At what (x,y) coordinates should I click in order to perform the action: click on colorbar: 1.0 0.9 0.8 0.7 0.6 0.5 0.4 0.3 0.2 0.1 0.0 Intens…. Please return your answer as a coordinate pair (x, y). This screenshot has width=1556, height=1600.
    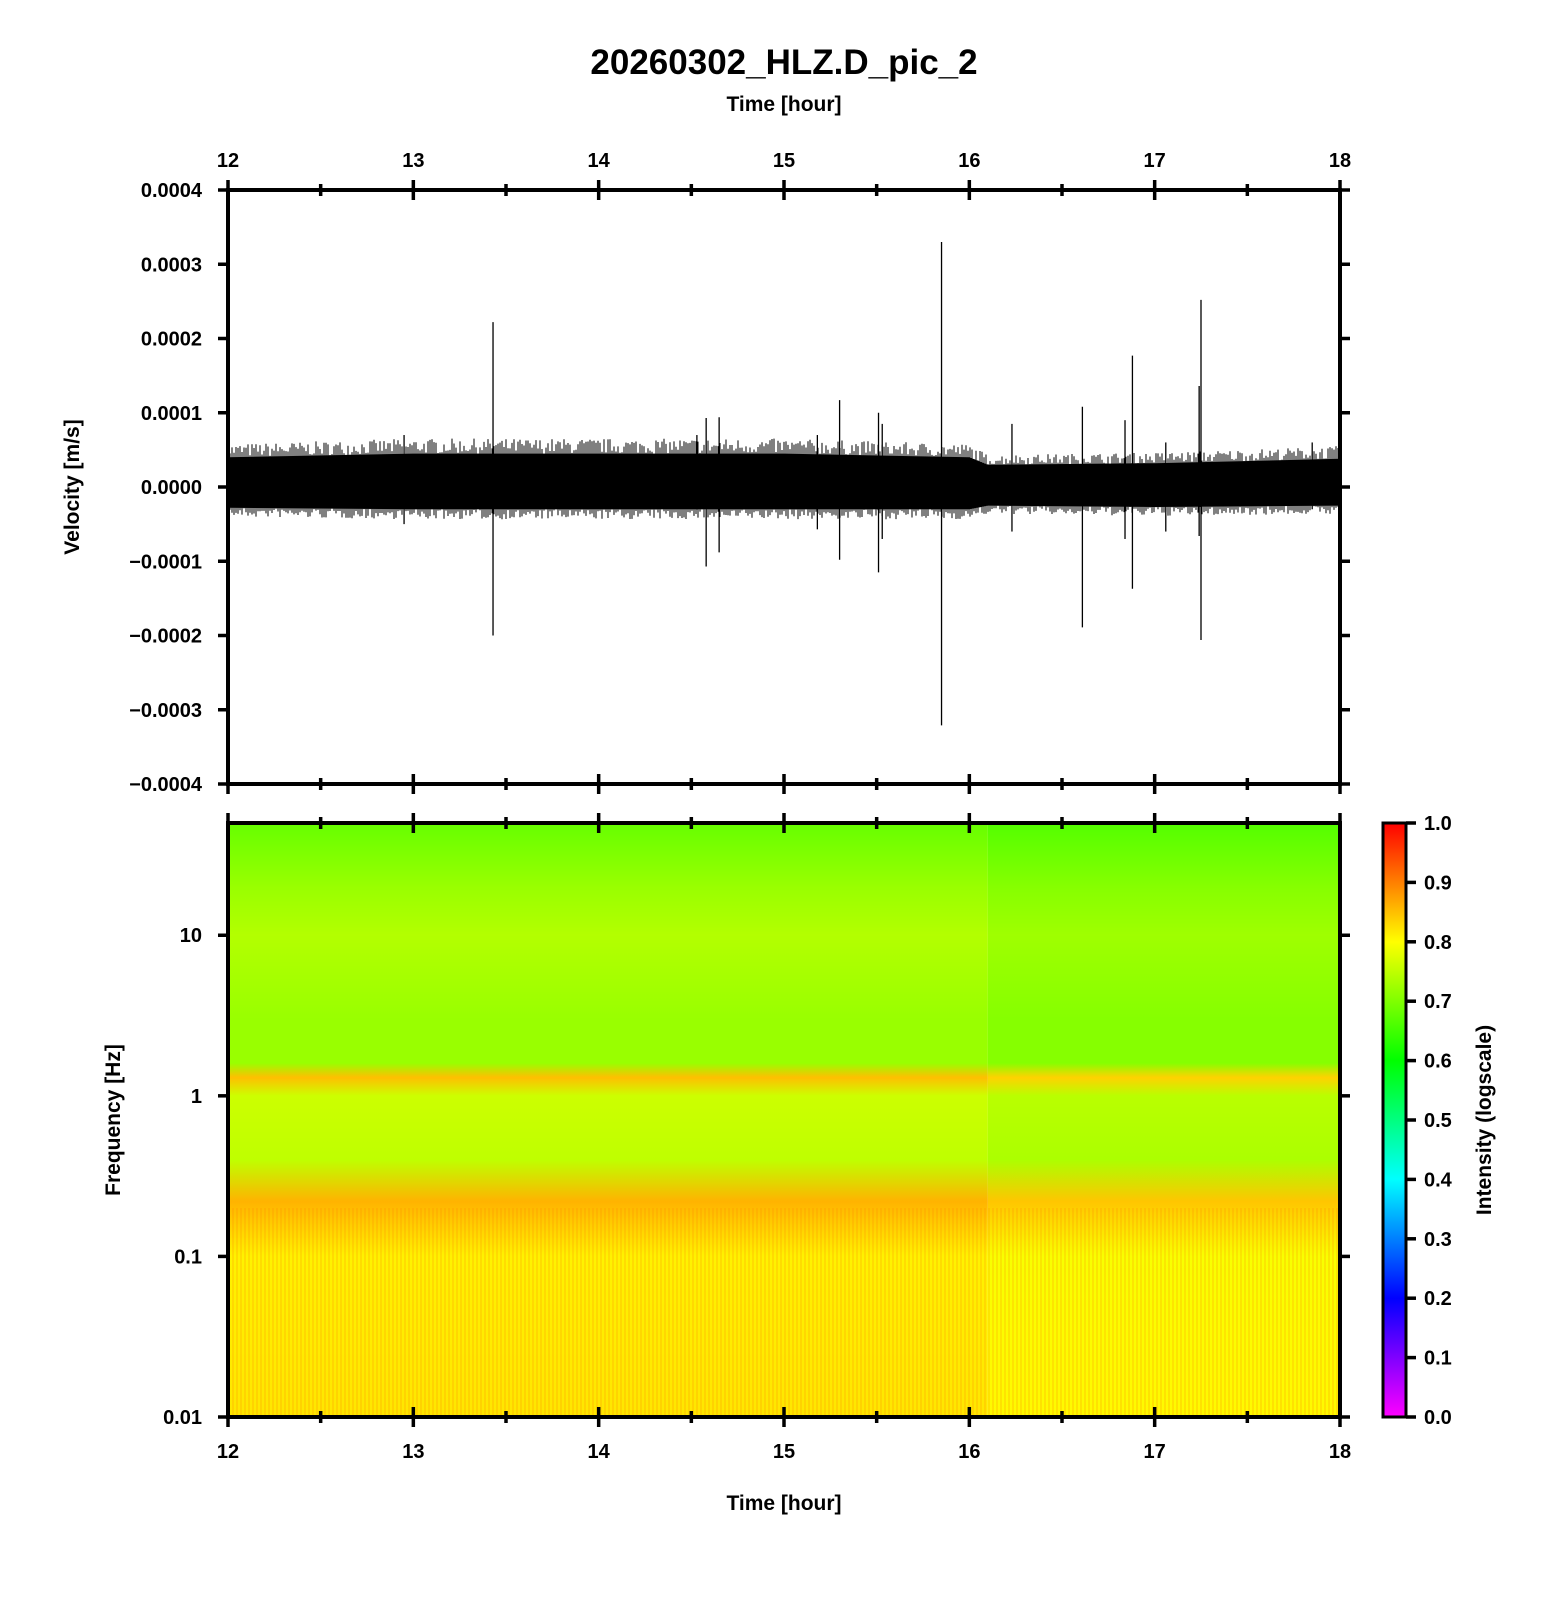
    Looking at the image, I should click on (1438, 1121).